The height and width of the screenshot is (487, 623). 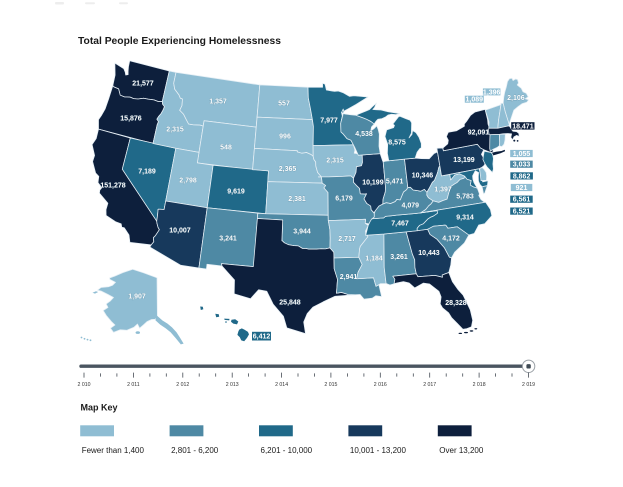 I want to click on svg-text: 2,798, so click(x=188, y=181).